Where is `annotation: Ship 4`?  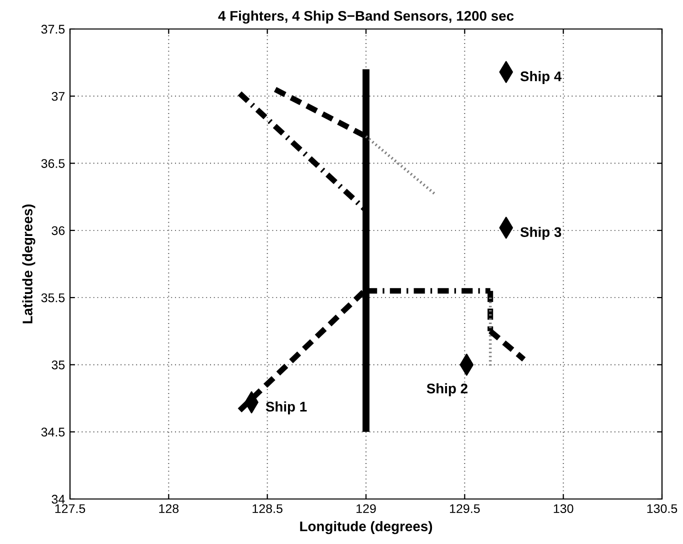
annotation: Ship 4 is located at coordinates (541, 77).